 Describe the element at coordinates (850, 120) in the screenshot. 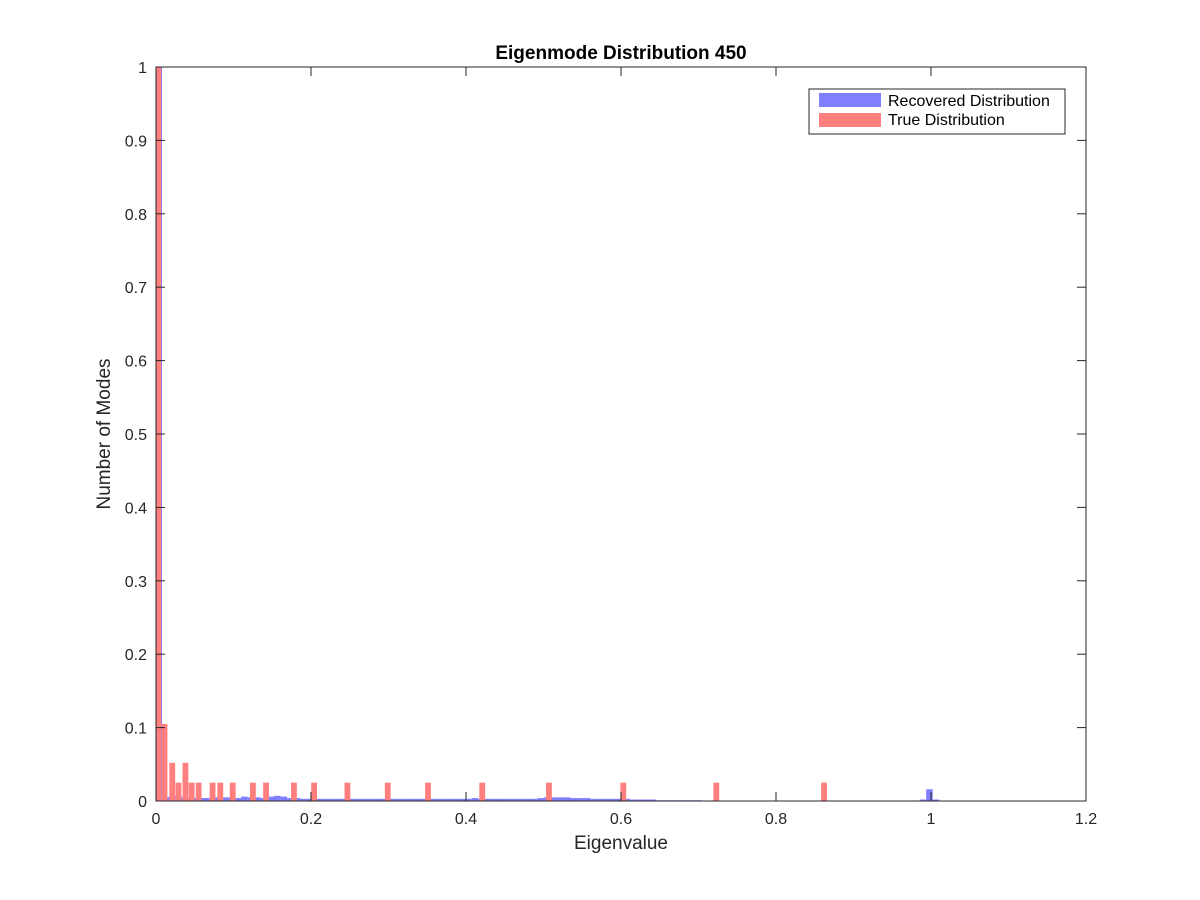

I see `legend-swatch-true` at that location.